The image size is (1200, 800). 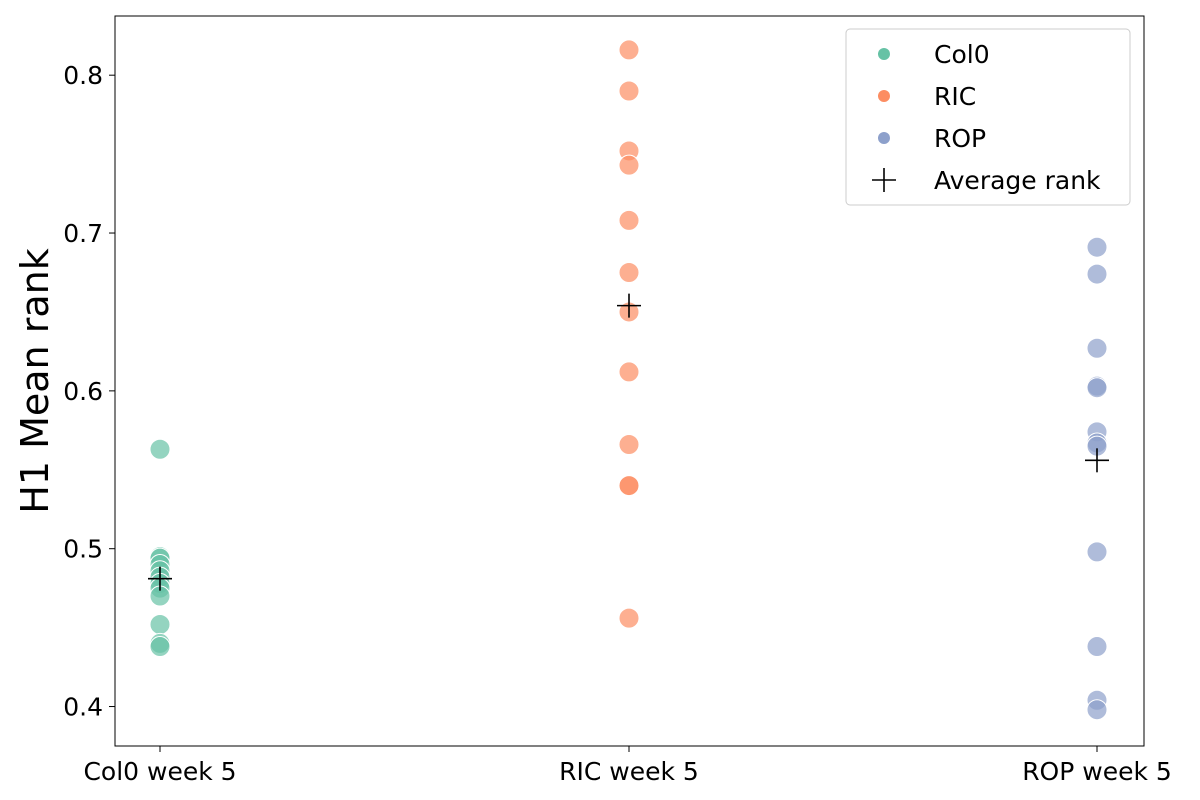 What do you see at coordinates (83, 549) in the screenshot?
I see `y-tick-label-1: 0.5` at bounding box center [83, 549].